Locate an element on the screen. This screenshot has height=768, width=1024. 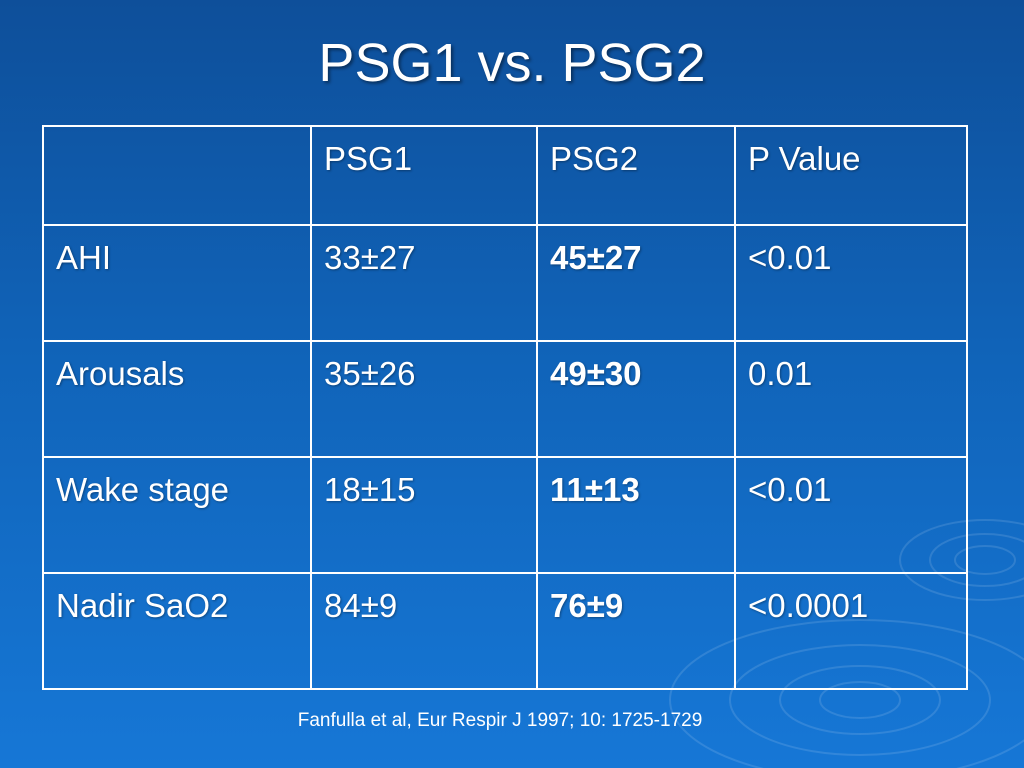
psg1-value: 33±27 is located at coordinates (424, 283).